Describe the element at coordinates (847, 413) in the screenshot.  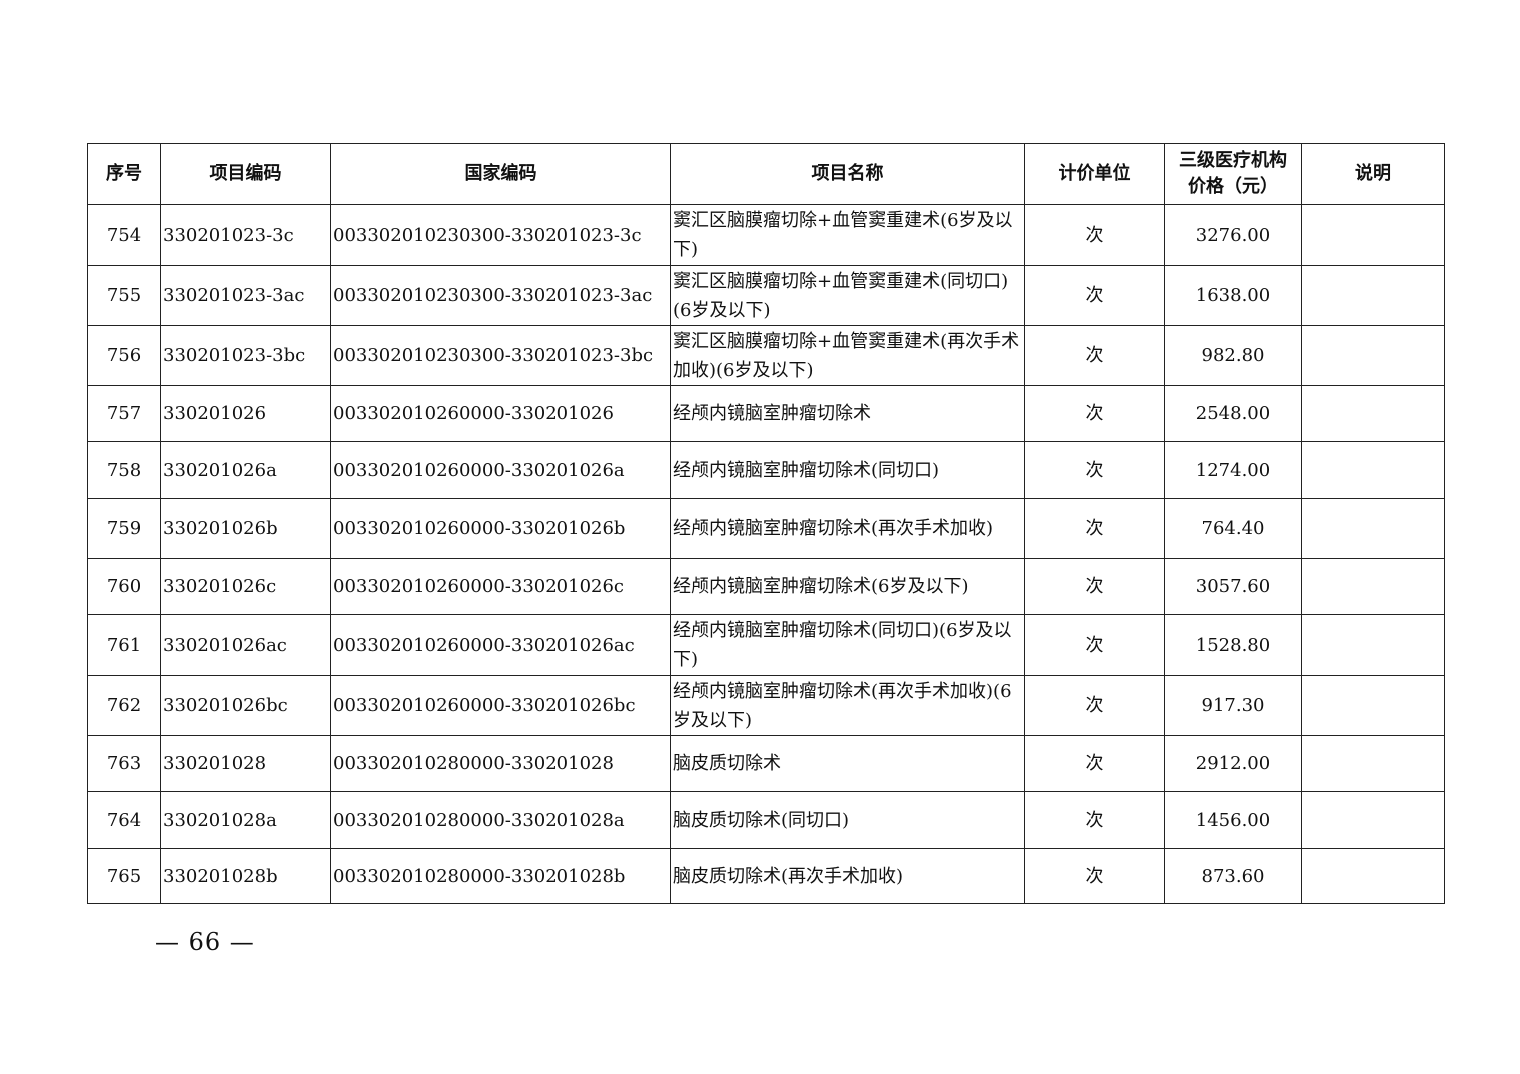
I see `row-name: 经颅内镜脑室肿瘤切除术` at that location.